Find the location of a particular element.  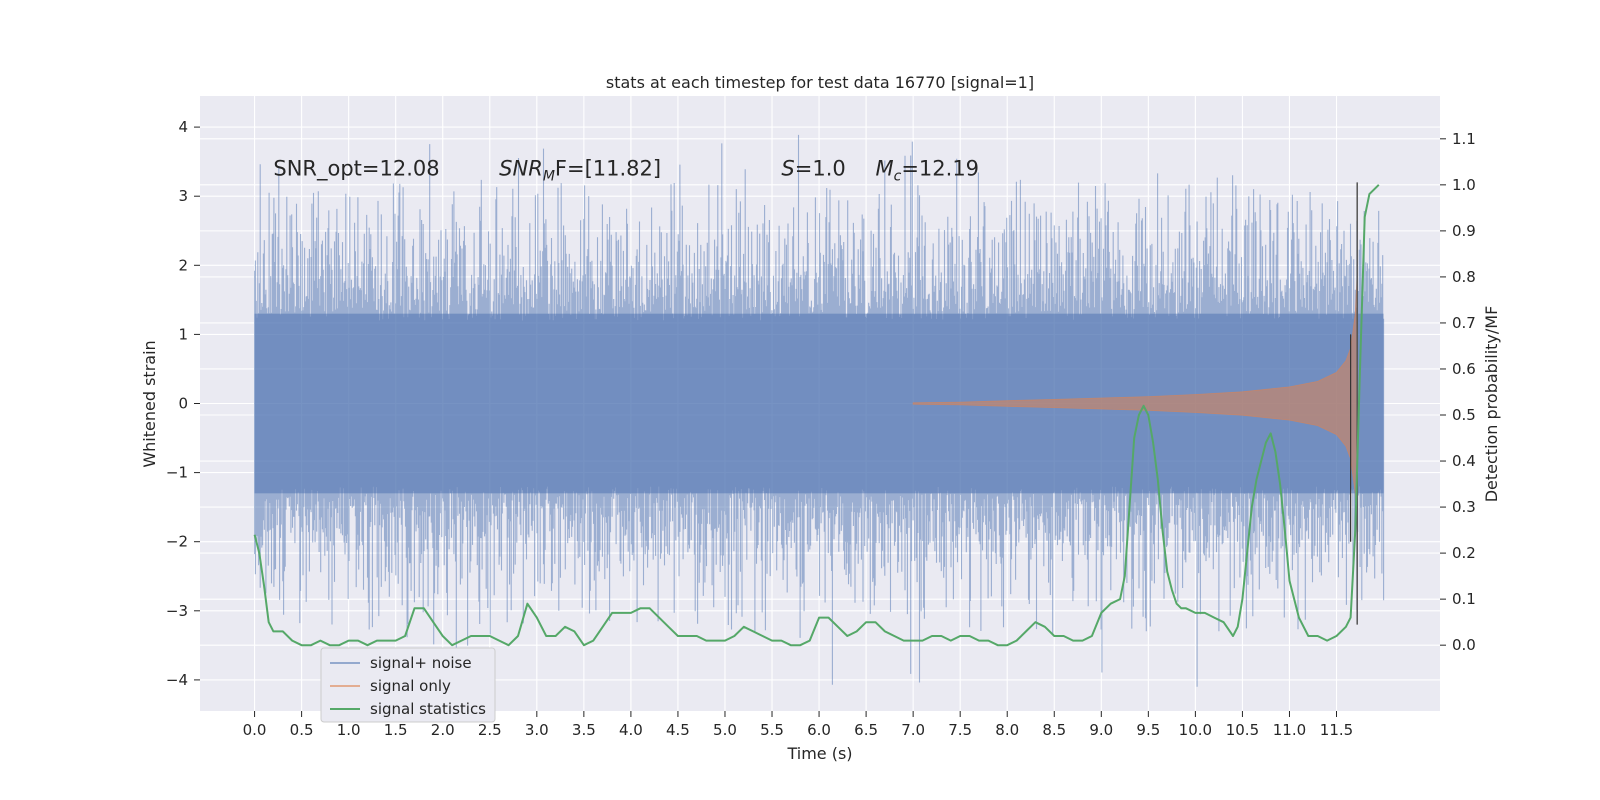

y2-tick-label: 0.8 is located at coordinates (1464, 277).